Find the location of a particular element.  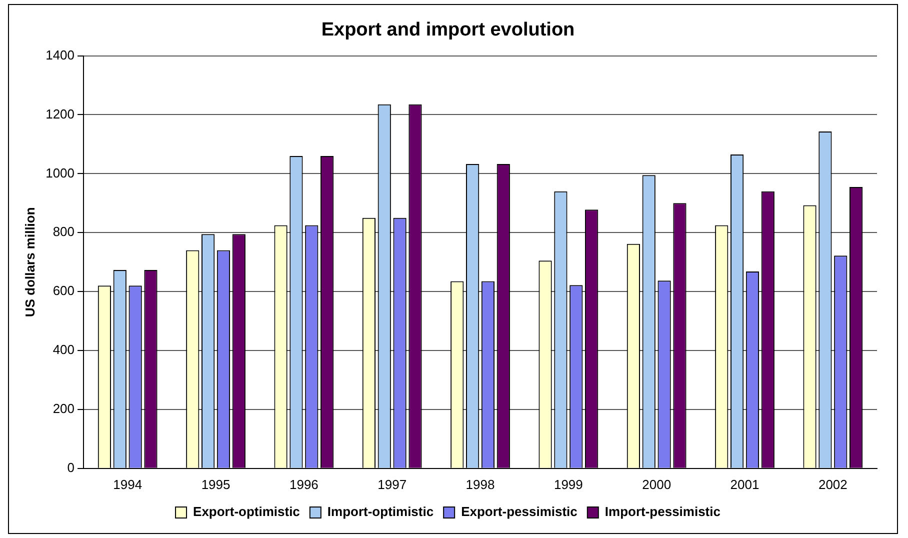

x-tick-label: 2001 is located at coordinates (745, 484).